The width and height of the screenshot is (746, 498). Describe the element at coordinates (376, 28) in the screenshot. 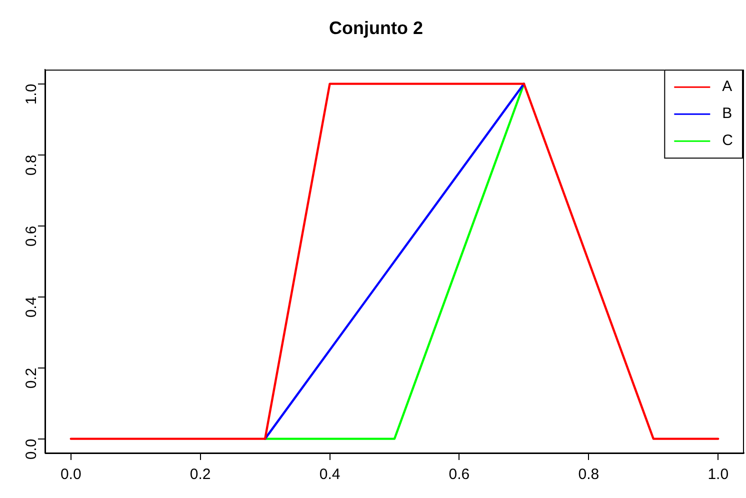

I see `chart-title: Conjunto 2` at that location.